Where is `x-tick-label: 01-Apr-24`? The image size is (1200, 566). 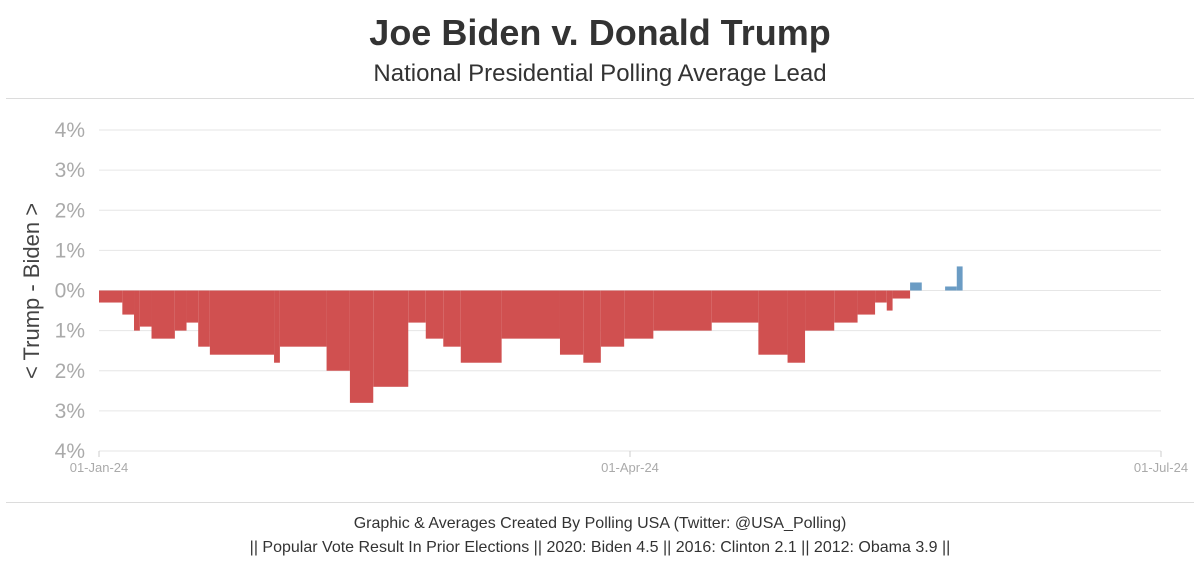 x-tick-label: 01-Apr-24 is located at coordinates (630, 467).